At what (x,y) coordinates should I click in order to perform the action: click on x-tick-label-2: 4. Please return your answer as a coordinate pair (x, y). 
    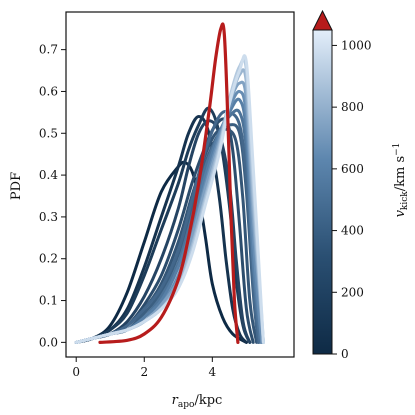
    Looking at the image, I should click on (213, 372).